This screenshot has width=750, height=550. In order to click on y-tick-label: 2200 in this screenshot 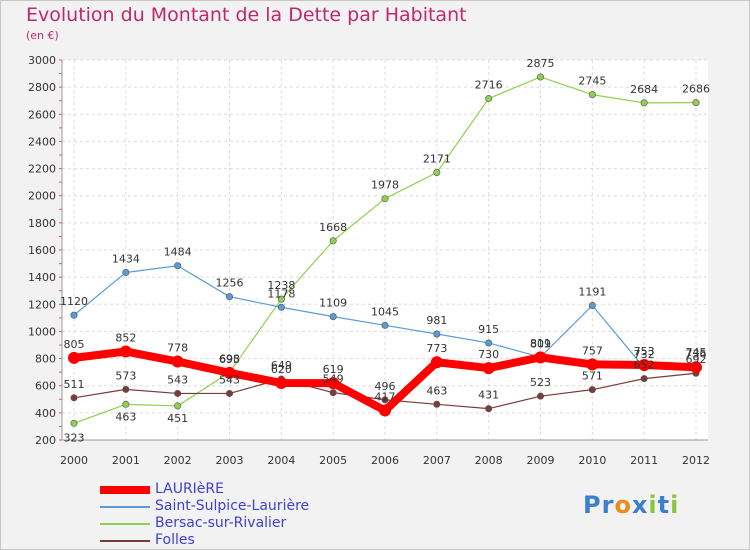, I will do `click(42, 169)`.